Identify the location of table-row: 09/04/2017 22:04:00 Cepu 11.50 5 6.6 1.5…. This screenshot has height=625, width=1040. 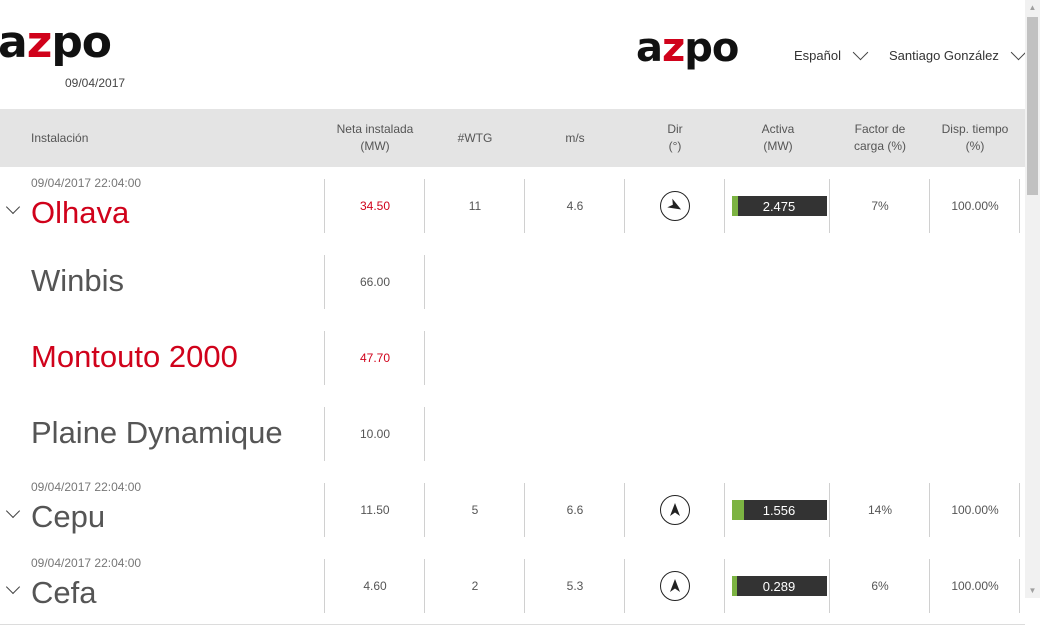
(512, 510).